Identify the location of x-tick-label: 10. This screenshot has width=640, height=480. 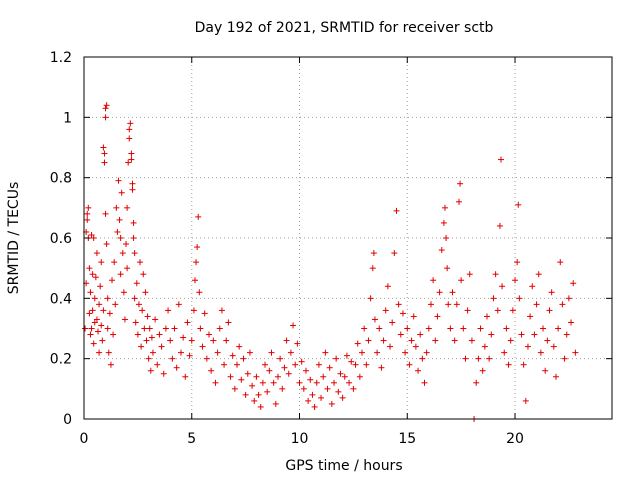
(300, 439).